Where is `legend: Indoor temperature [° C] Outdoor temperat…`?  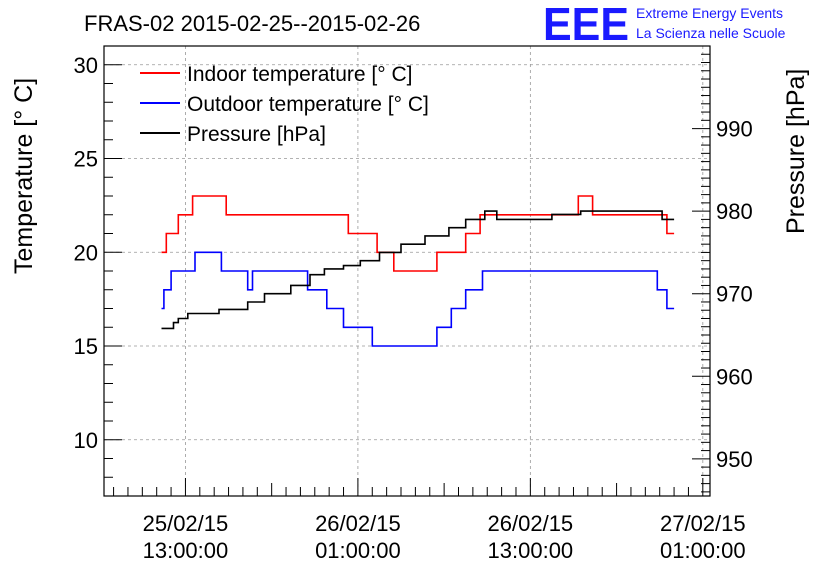 legend: Indoor temperature [° C] Outdoor temperat… is located at coordinates (284, 104).